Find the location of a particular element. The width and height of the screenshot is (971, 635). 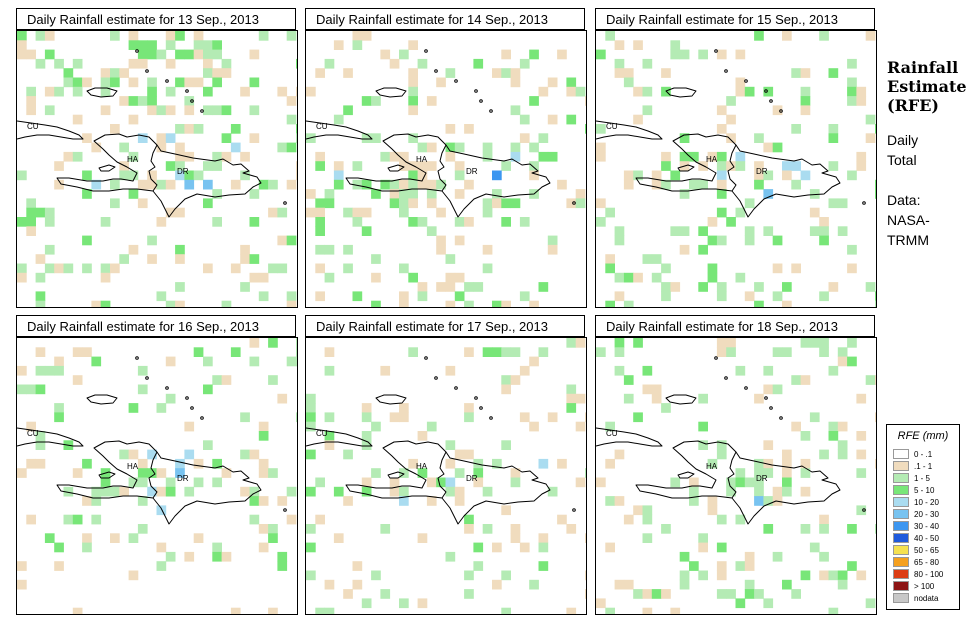

legend-item: 30 - 40 is located at coordinates (916, 526).